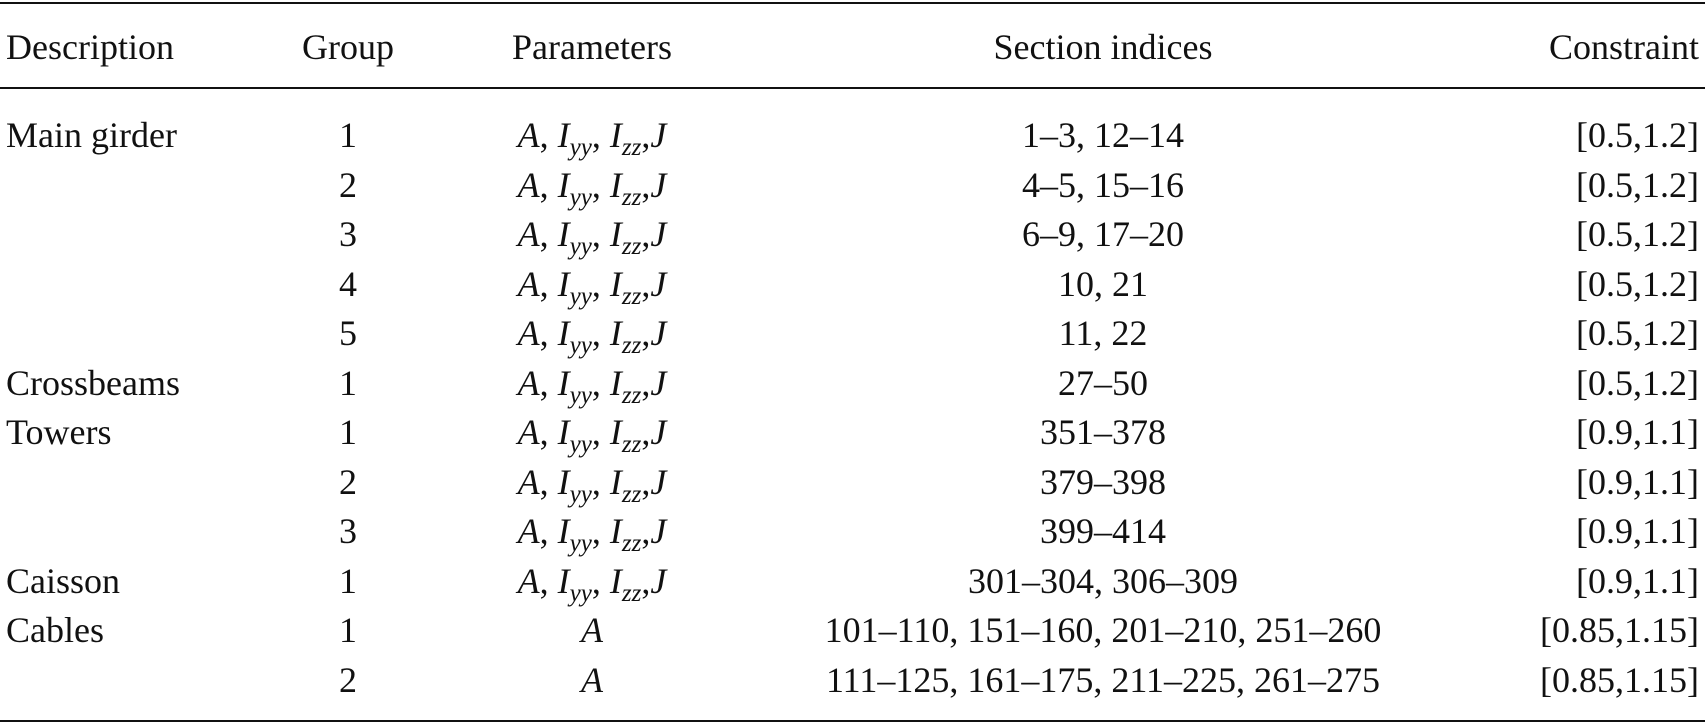 The width and height of the screenshot is (1705, 725). What do you see at coordinates (1637, 333) in the screenshot?
I see `constraint-cell: [0.5,1.2]` at bounding box center [1637, 333].